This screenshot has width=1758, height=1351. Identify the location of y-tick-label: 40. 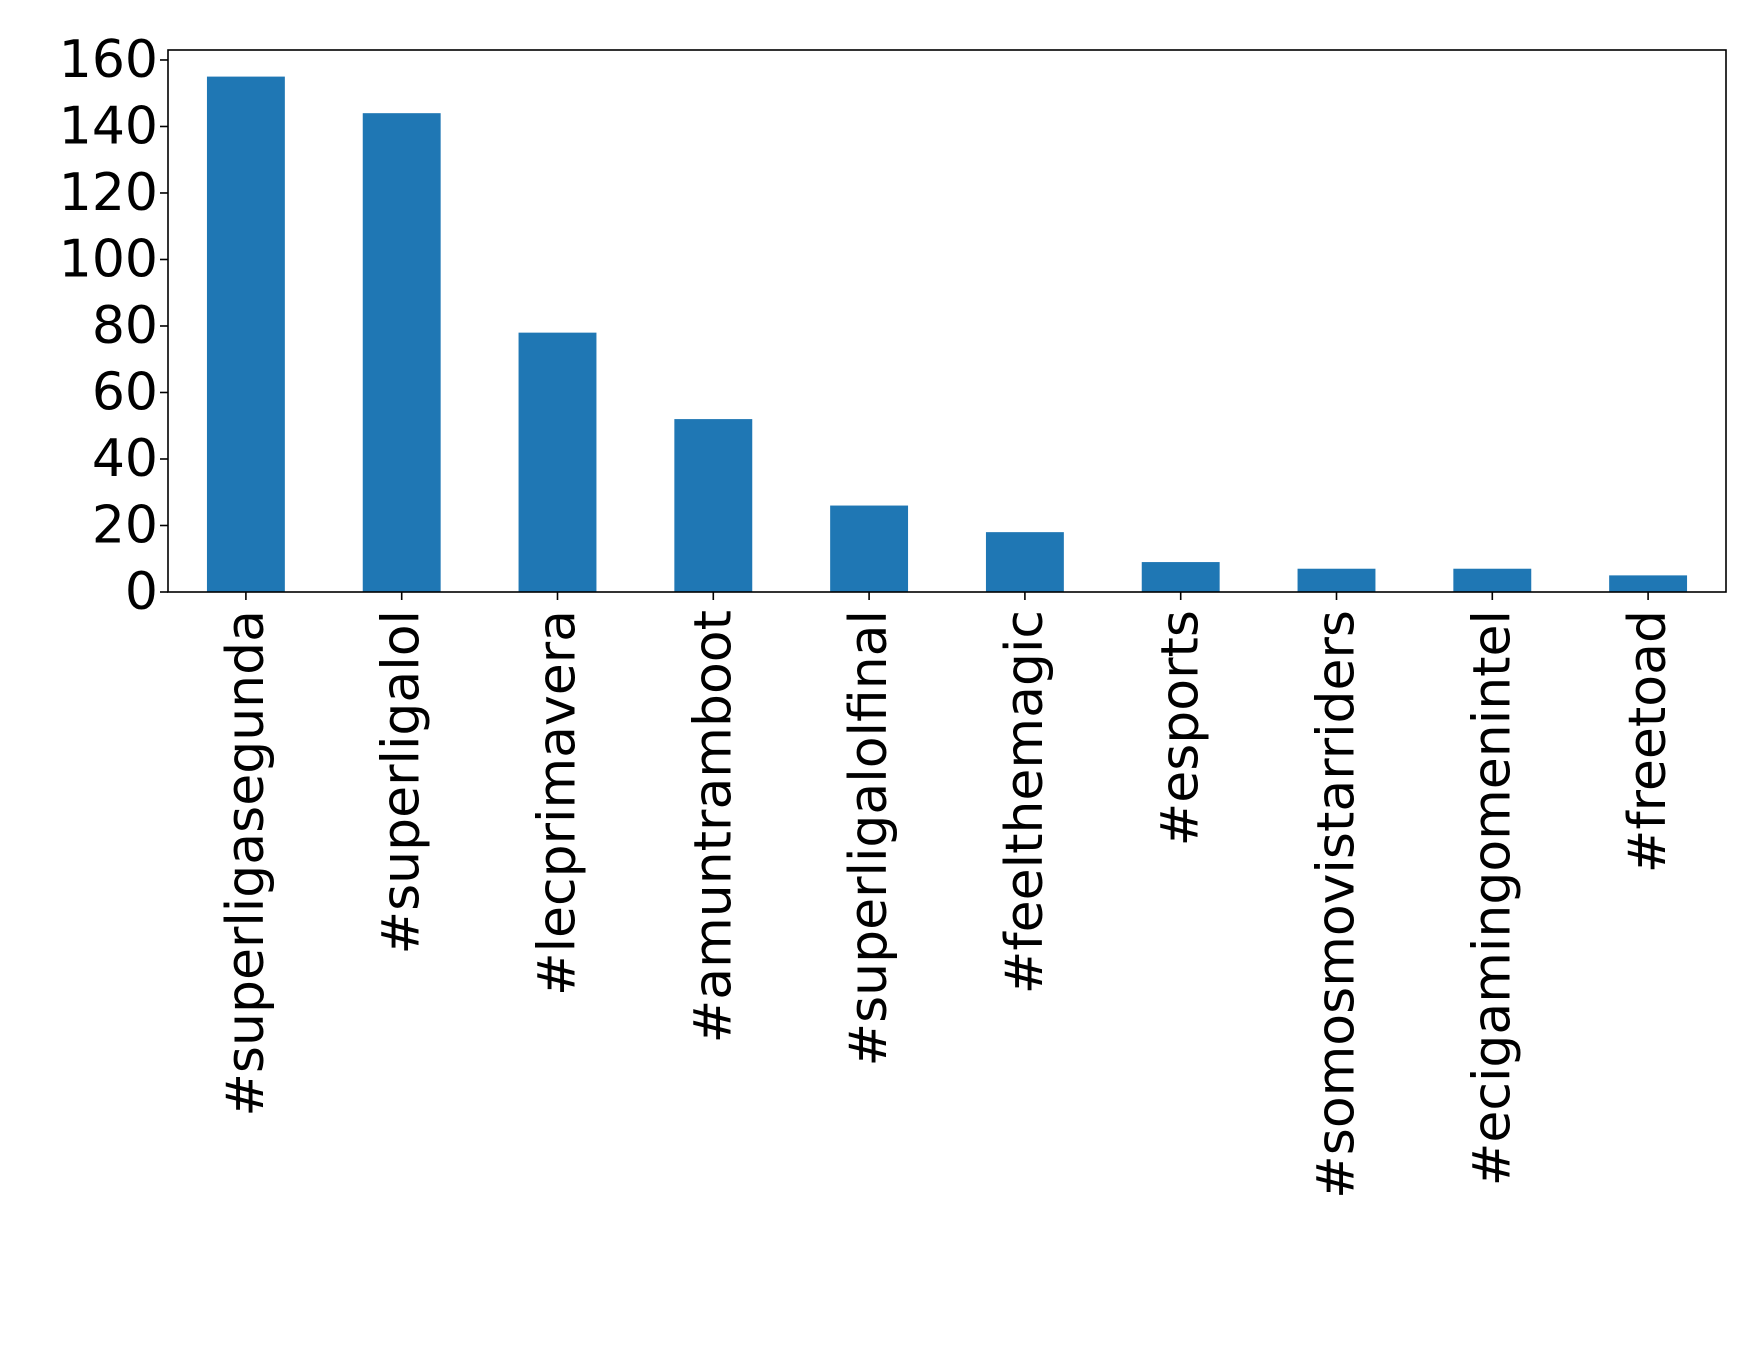
(125, 459).